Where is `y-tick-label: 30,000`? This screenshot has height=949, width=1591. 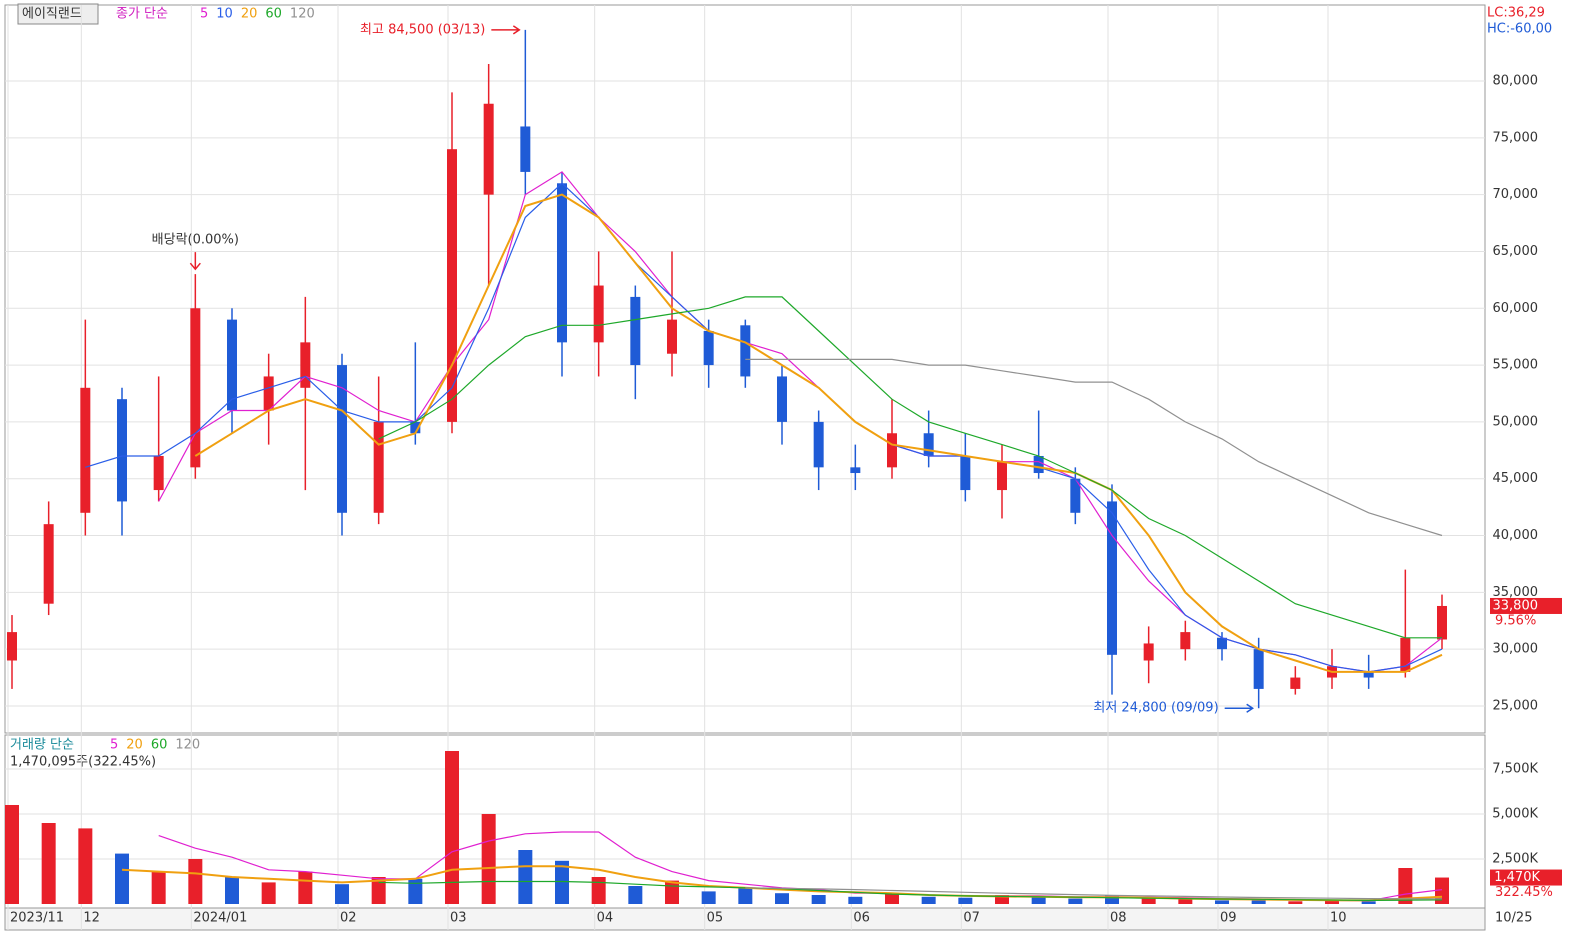
y-tick-label: 30,000 is located at coordinates (1516, 649).